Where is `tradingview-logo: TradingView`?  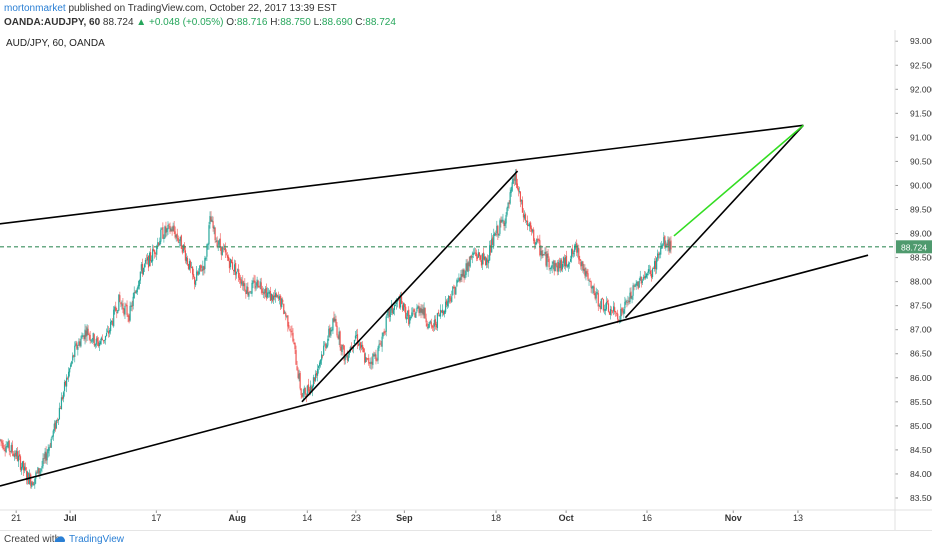
tradingview-logo: TradingView is located at coordinates (88, 540).